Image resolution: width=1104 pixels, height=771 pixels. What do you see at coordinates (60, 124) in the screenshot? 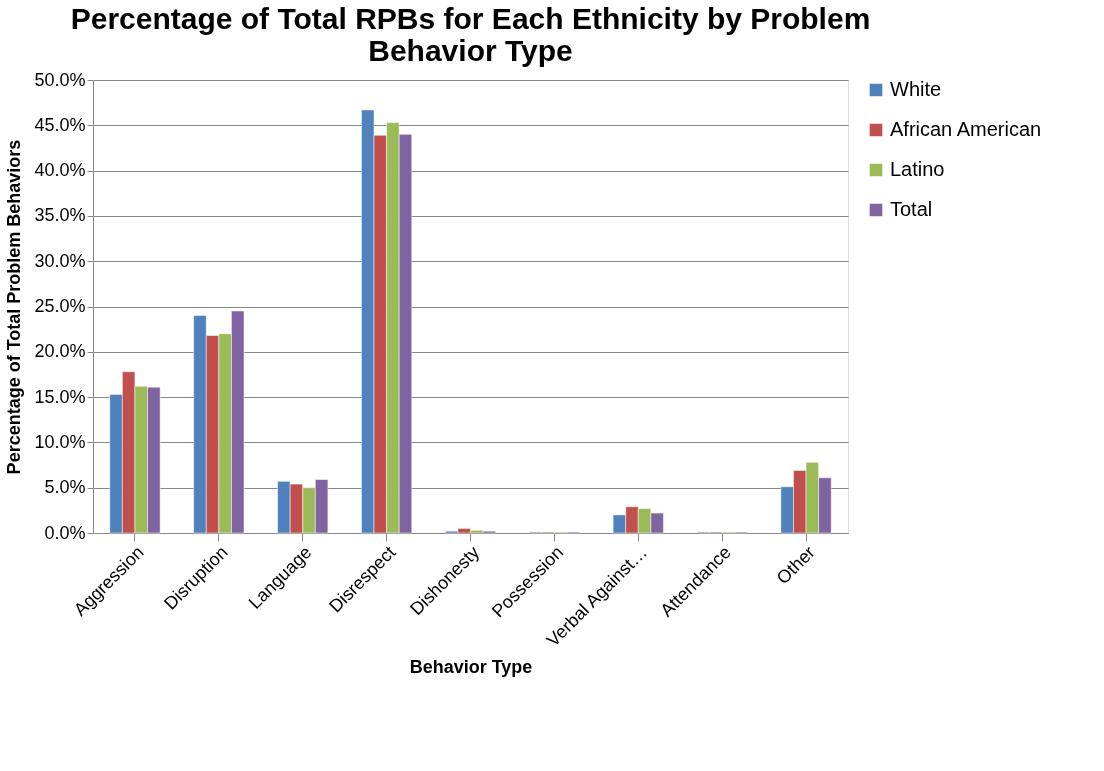
I see `y-tick-label: 45.0%` at bounding box center [60, 124].